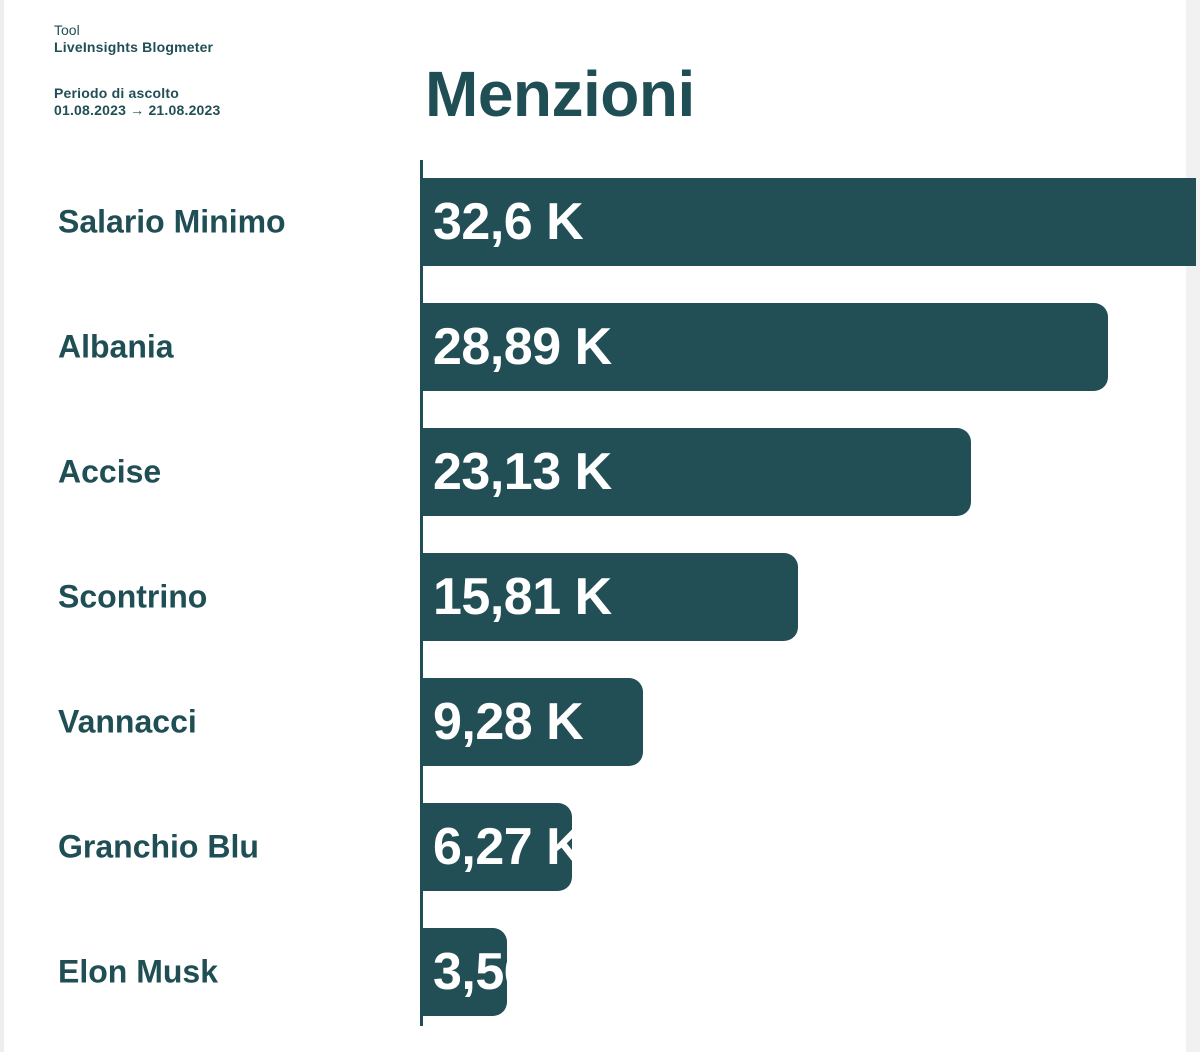 Image resolution: width=1200 pixels, height=1052 pixels. What do you see at coordinates (127, 721) in the screenshot?
I see `category-label: Vannacci` at bounding box center [127, 721].